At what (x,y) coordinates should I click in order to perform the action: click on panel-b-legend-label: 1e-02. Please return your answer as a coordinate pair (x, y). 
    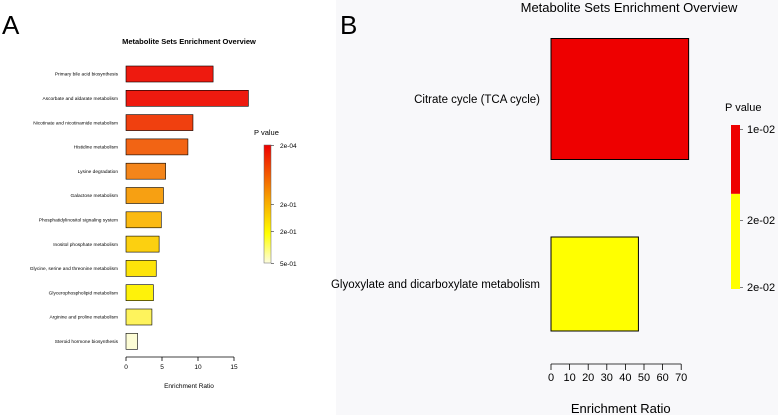
    Looking at the image, I should click on (761, 130).